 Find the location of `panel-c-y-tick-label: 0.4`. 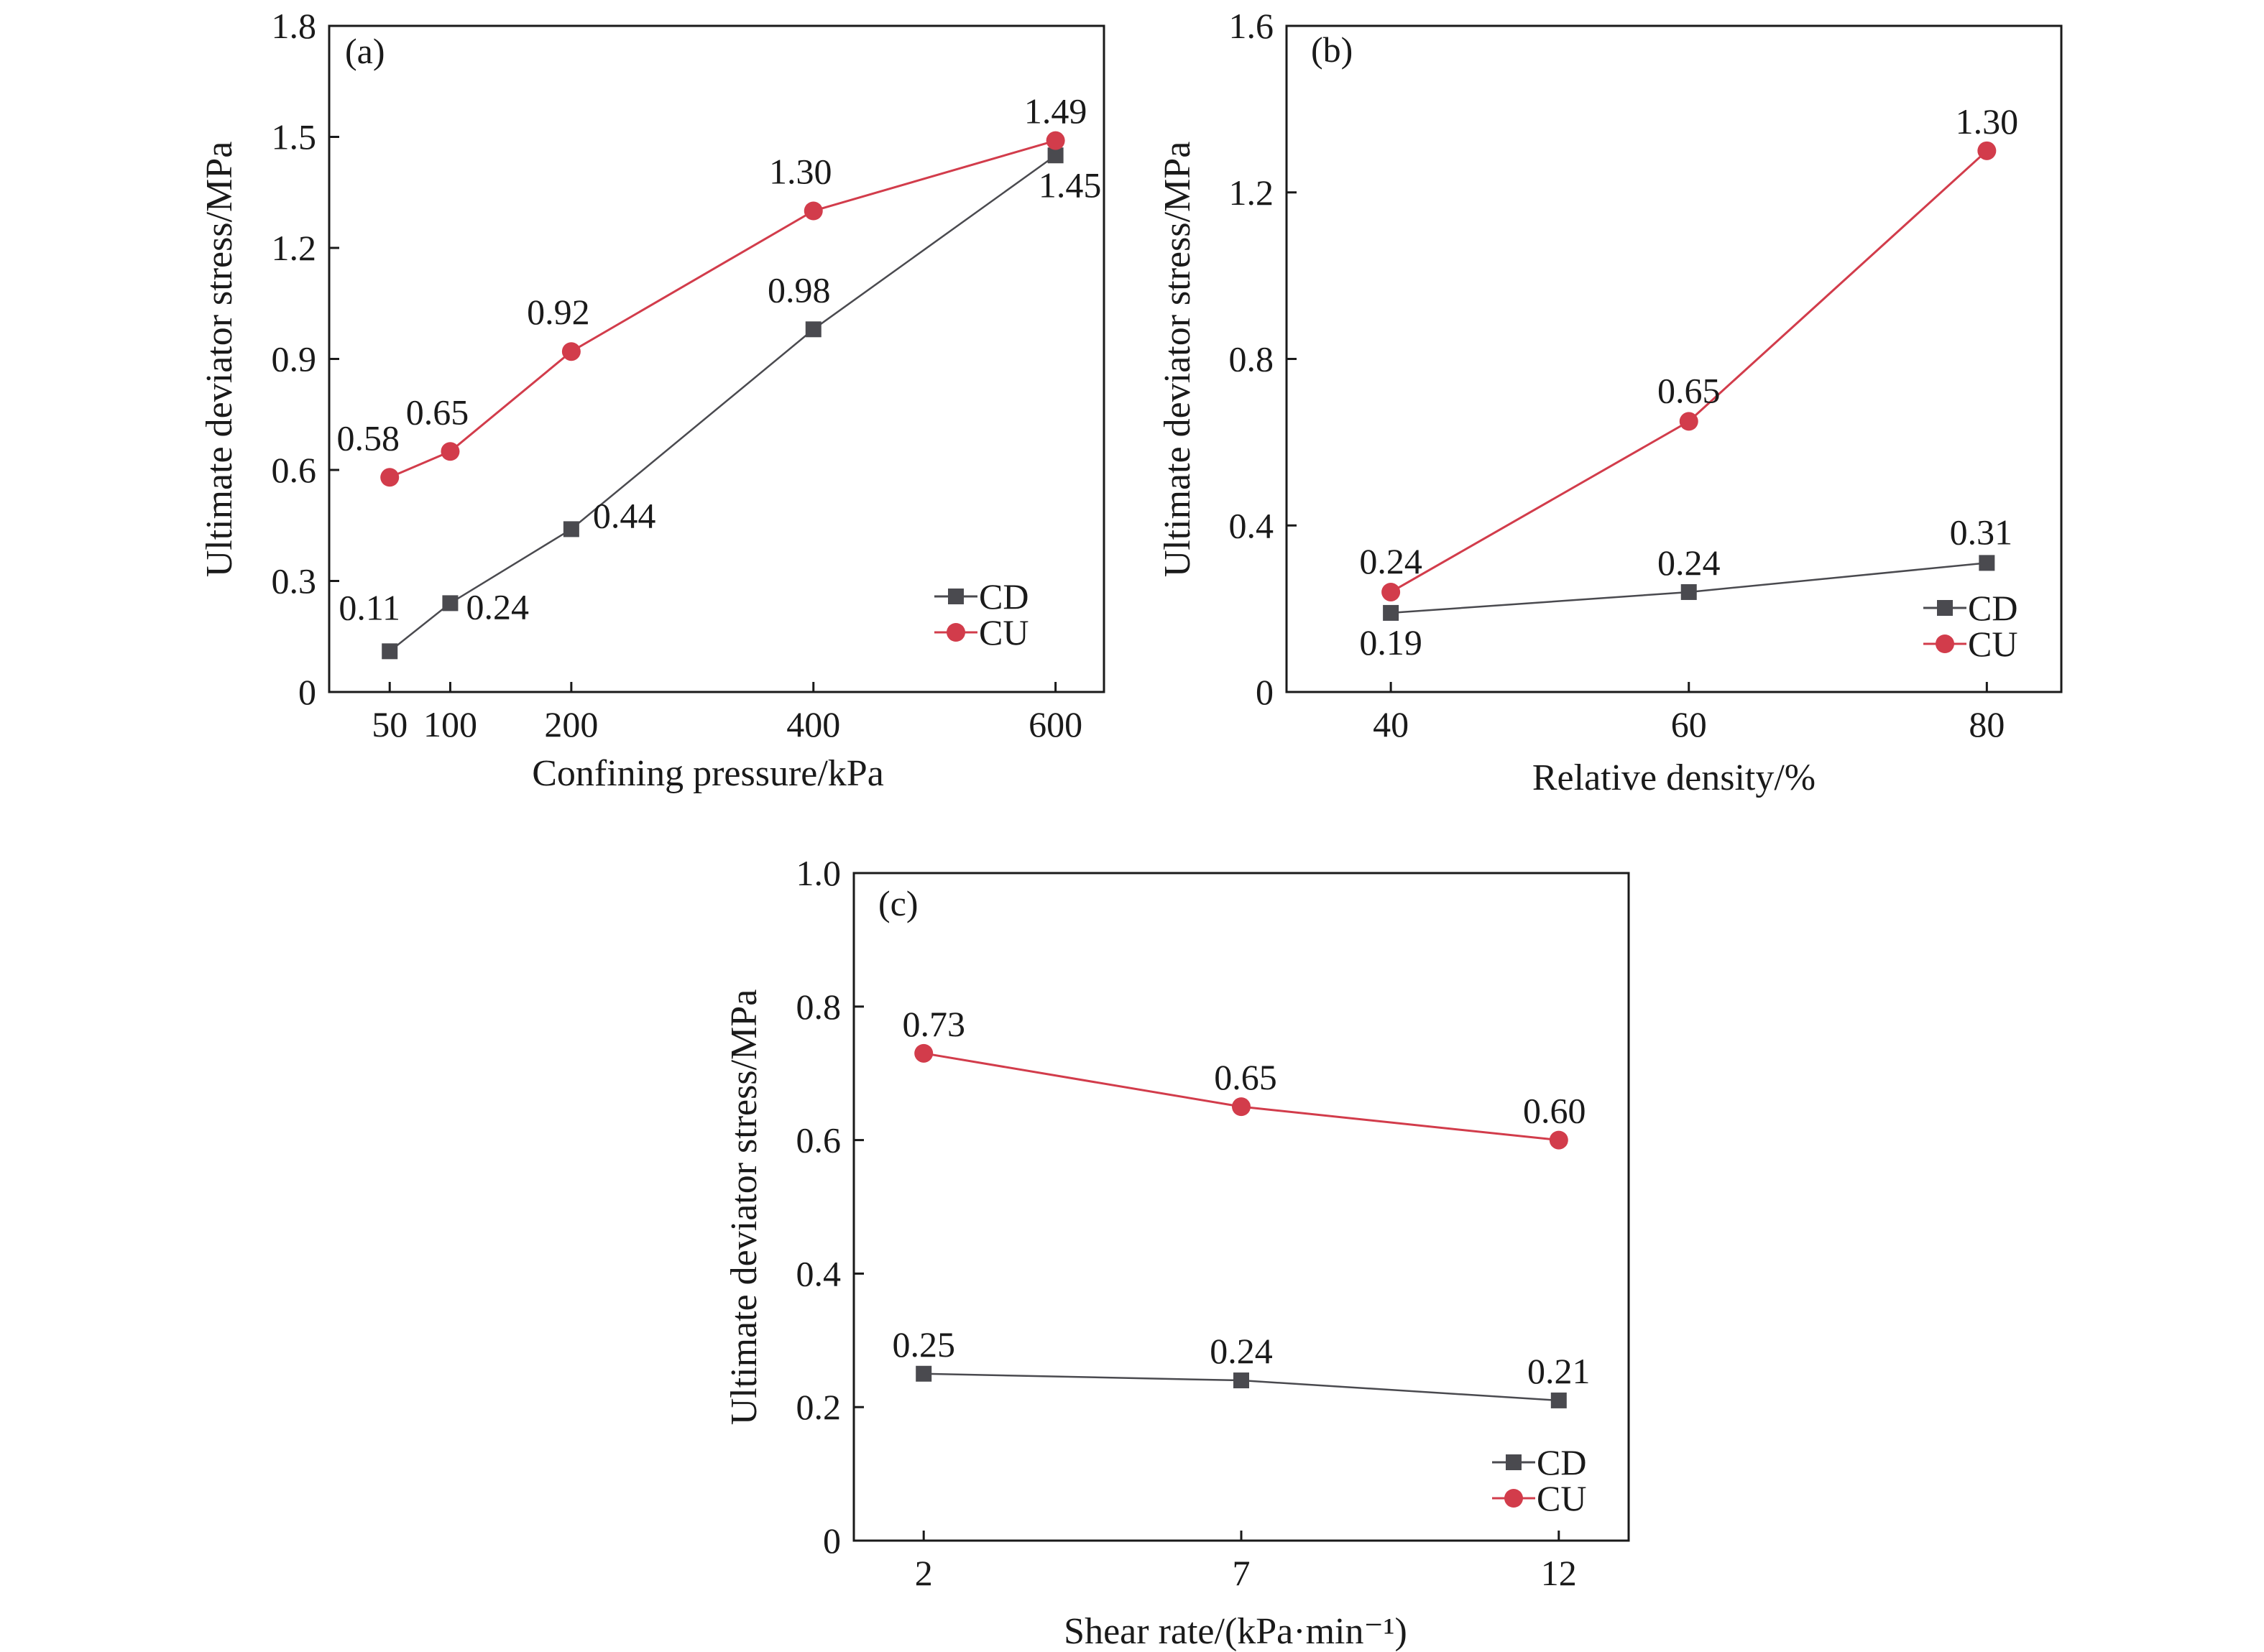

panel-c-y-tick-label: 0.4 is located at coordinates (819, 1273).